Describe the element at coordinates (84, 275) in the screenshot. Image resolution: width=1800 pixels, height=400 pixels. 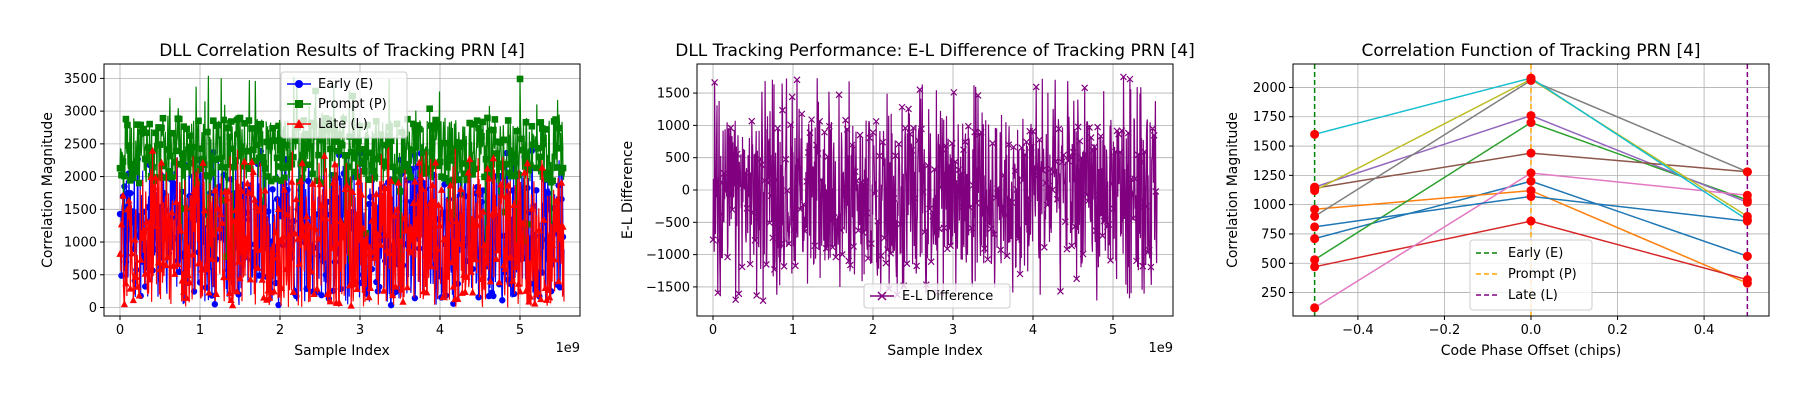
I see `y-tick-label: 500` at that location.